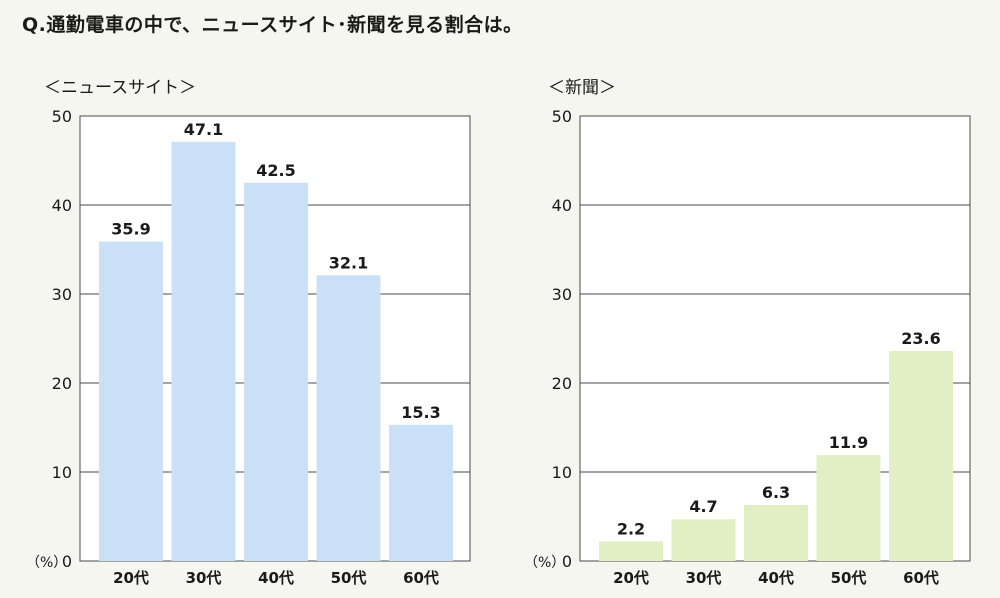  What do you see at coordinates (562, 383) in the screenshot?
I see `paper-y-tick-label: 20` at bounding box center [562, 383].